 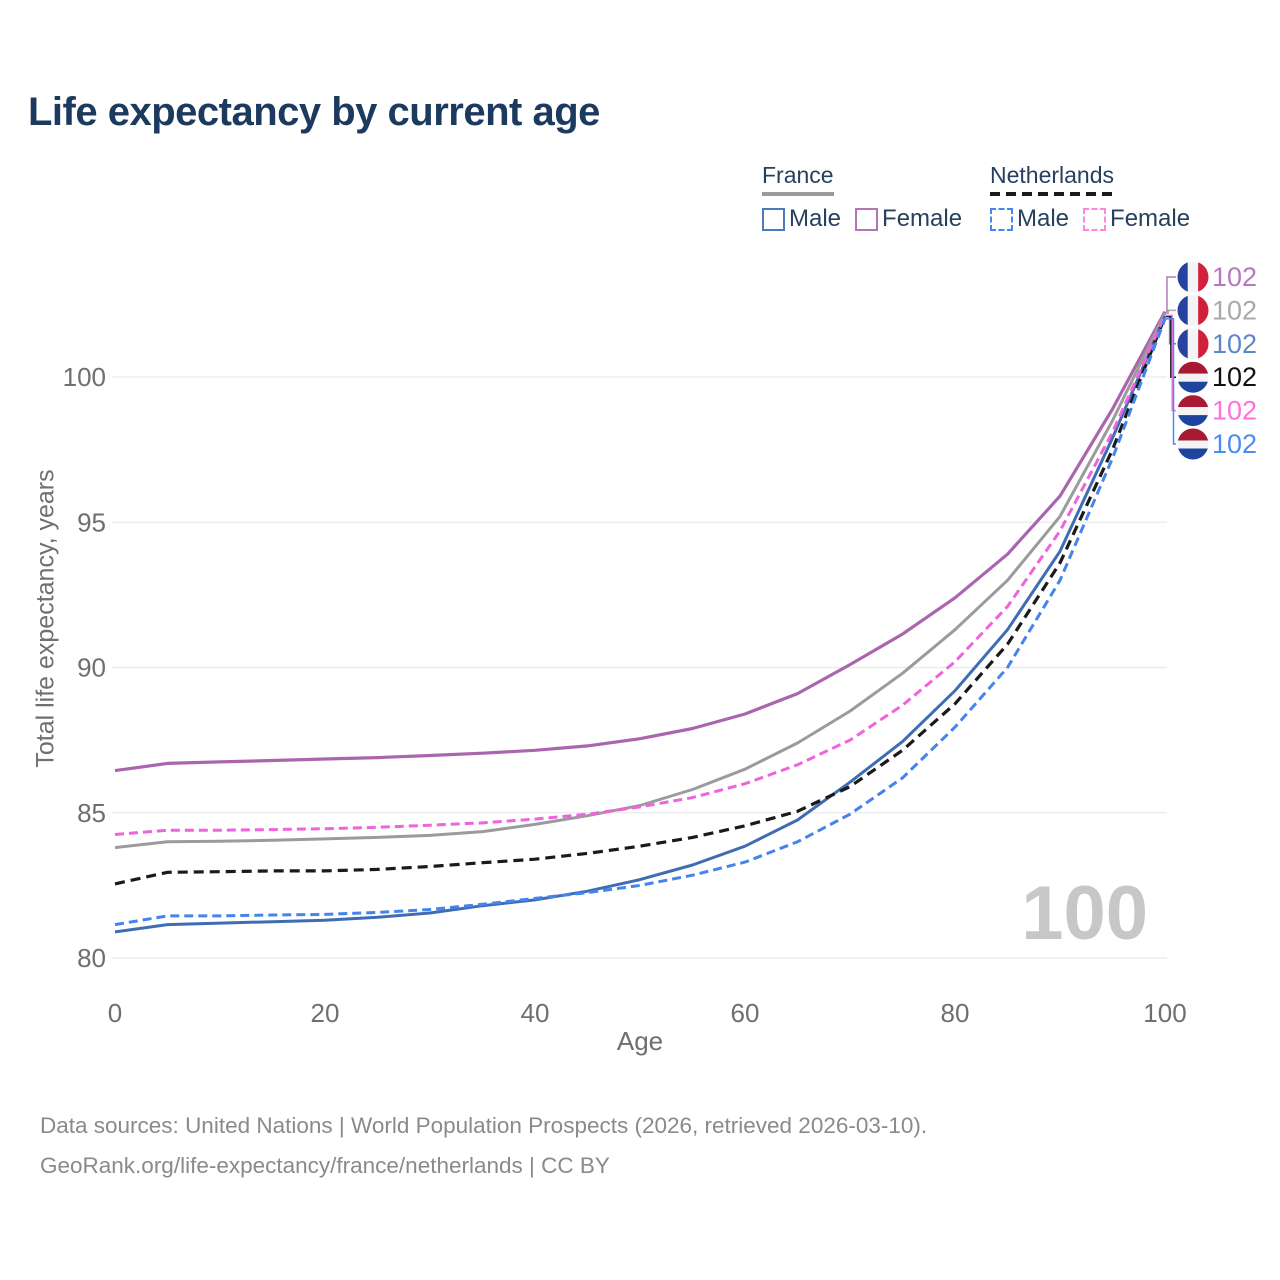 What do you see at coordinates (1234, 277) in the screenshot?
I see `end-value-label-france-female: 102` at bounding box center [1234, 277].